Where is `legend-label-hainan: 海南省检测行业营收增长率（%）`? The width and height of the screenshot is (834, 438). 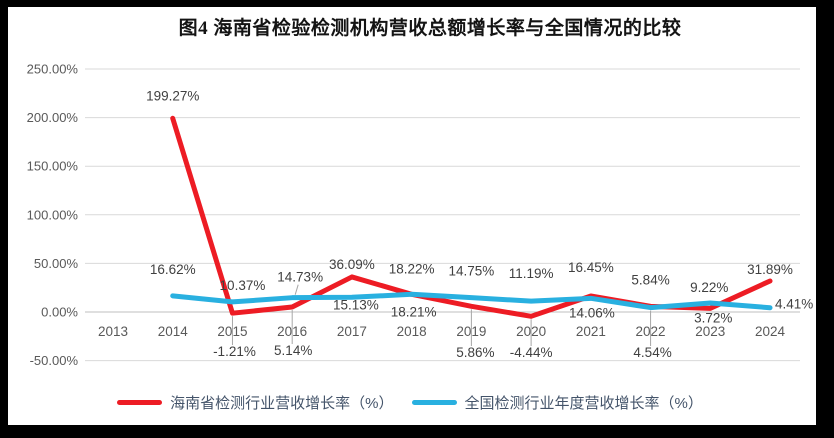 legend-label-hainan: 海南省检测行业营收增长率（%） is located at coordinates (282, 403).